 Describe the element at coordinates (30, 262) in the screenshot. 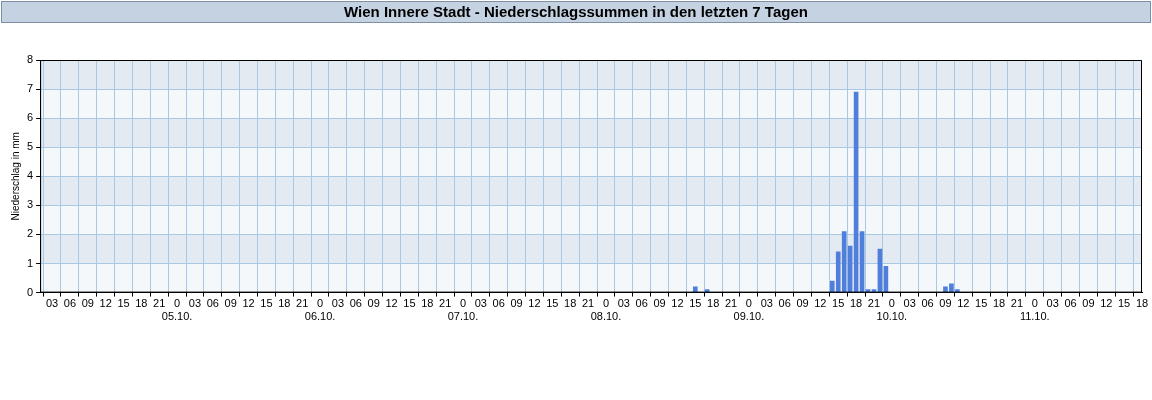

I see `y-tick-label: 1` at that location.